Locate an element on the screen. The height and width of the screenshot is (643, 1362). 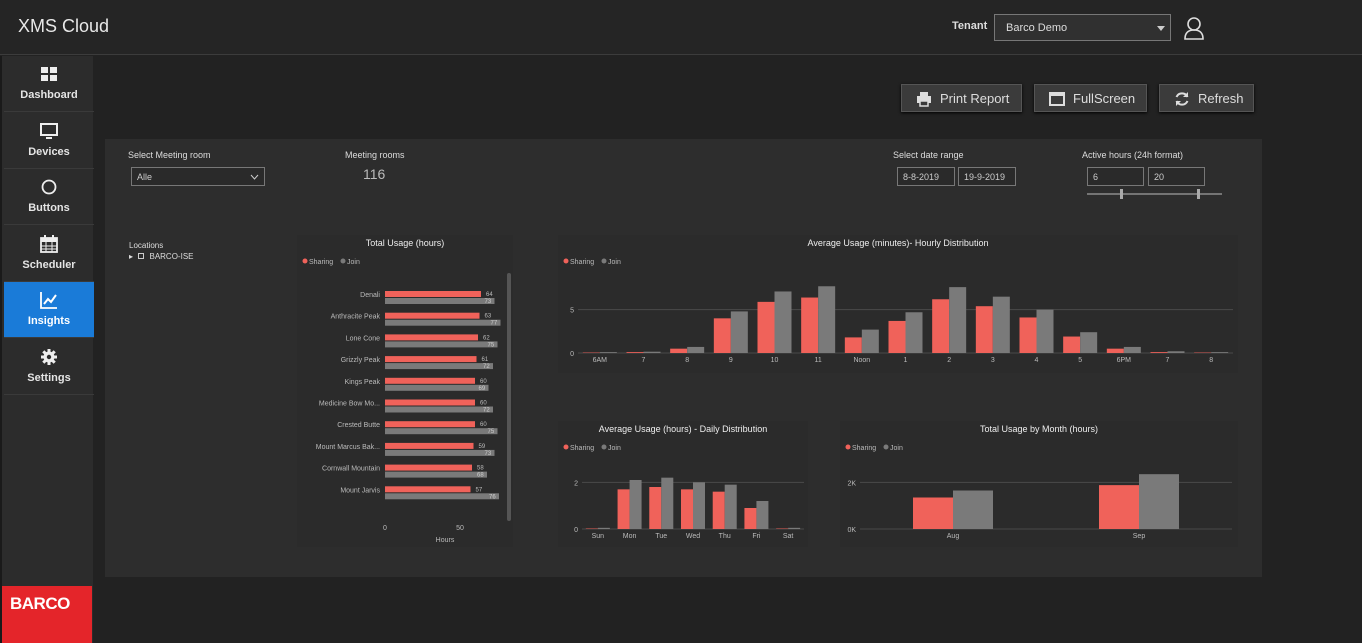
axis-label: Hours is located at coordinates (445, 540).